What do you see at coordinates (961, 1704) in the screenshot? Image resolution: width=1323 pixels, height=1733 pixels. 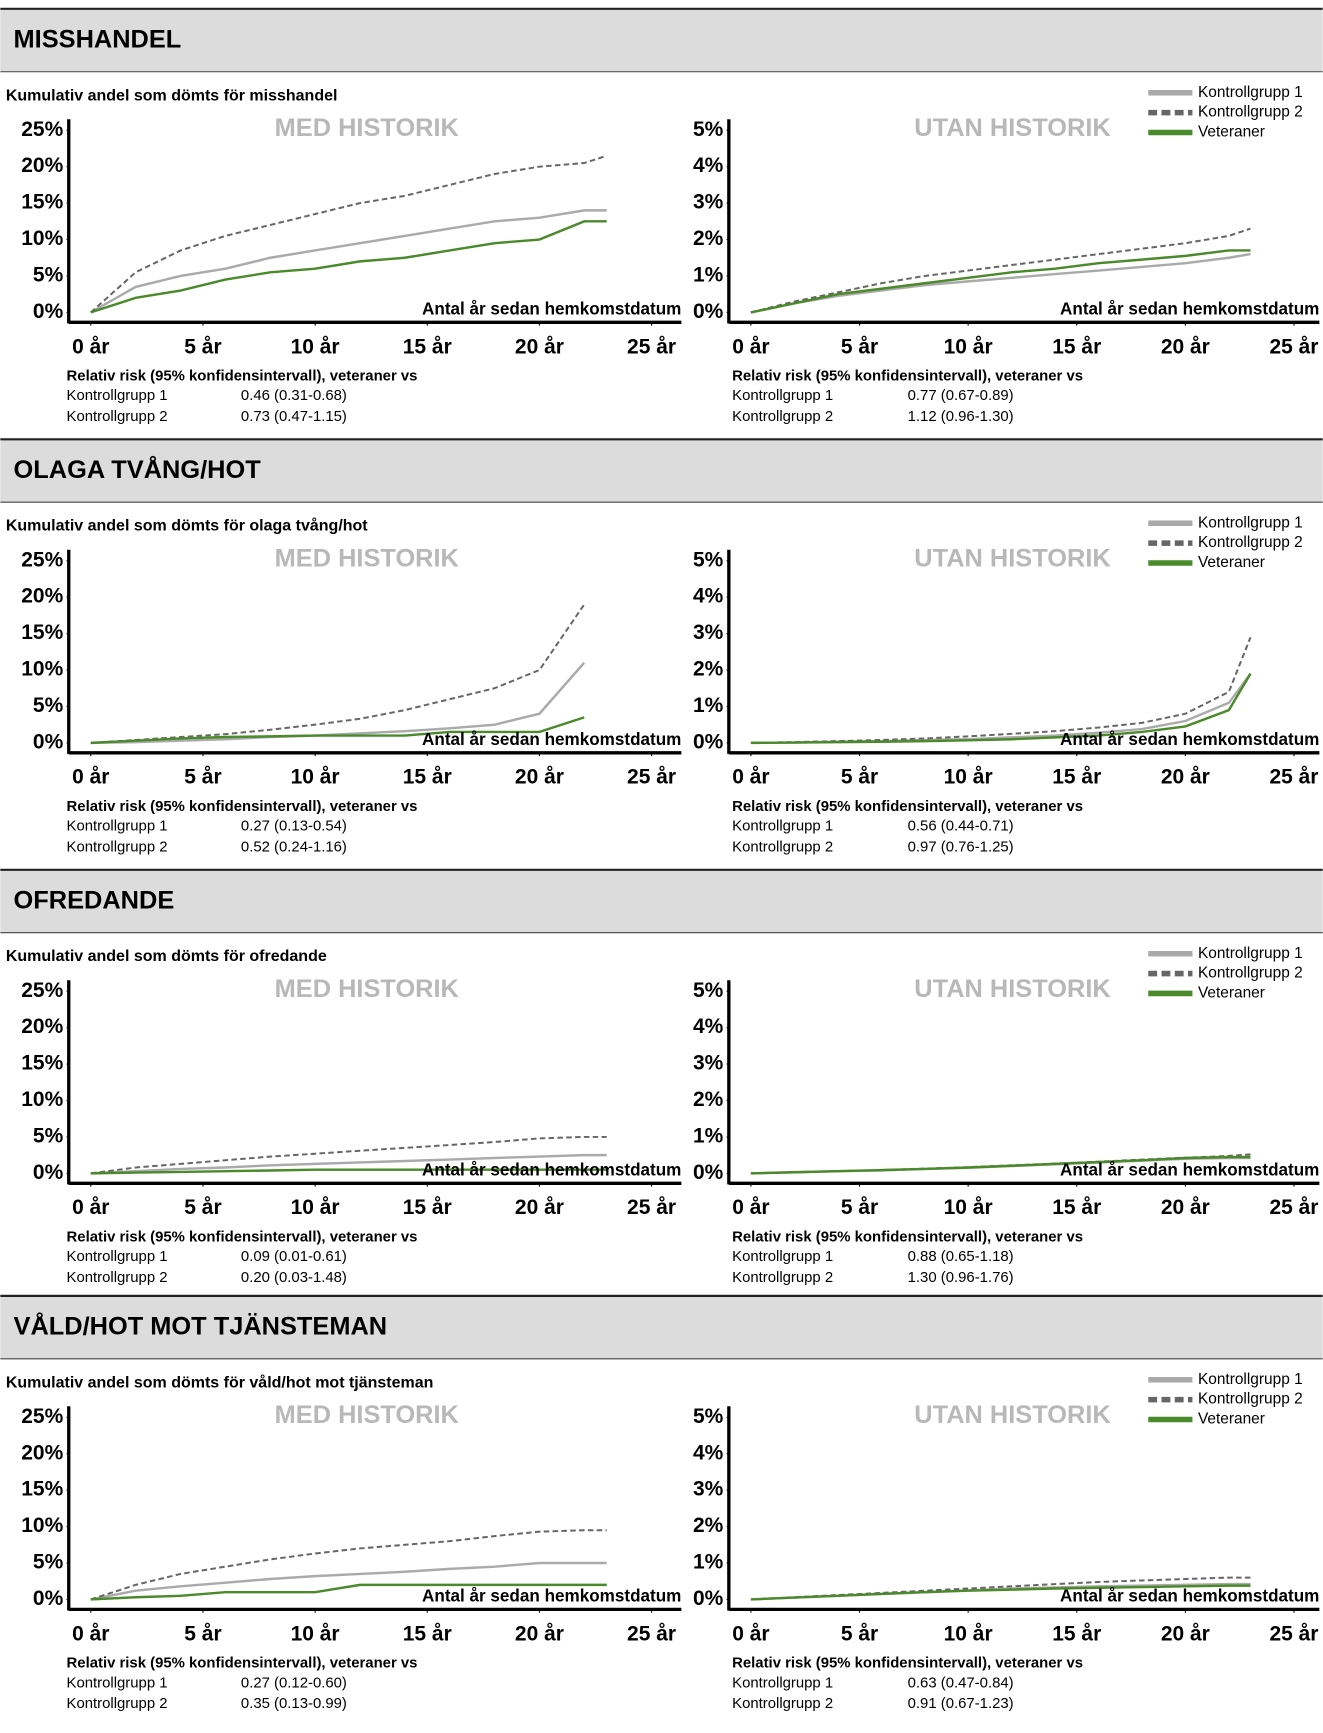 I see `risk-value: 0.91 (0.67-1.23)` at bounding box center [961, 1704].